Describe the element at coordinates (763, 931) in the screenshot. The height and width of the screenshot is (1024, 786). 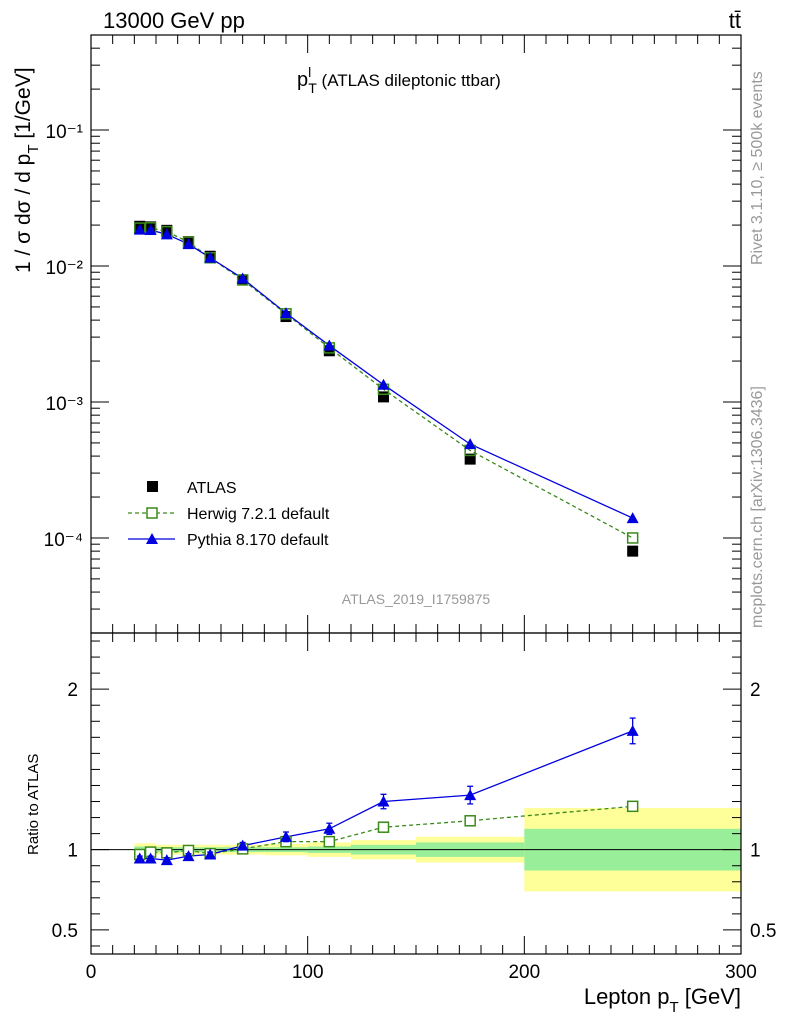
I see `ratio-y-tick-label-right: 0.5` at that location.